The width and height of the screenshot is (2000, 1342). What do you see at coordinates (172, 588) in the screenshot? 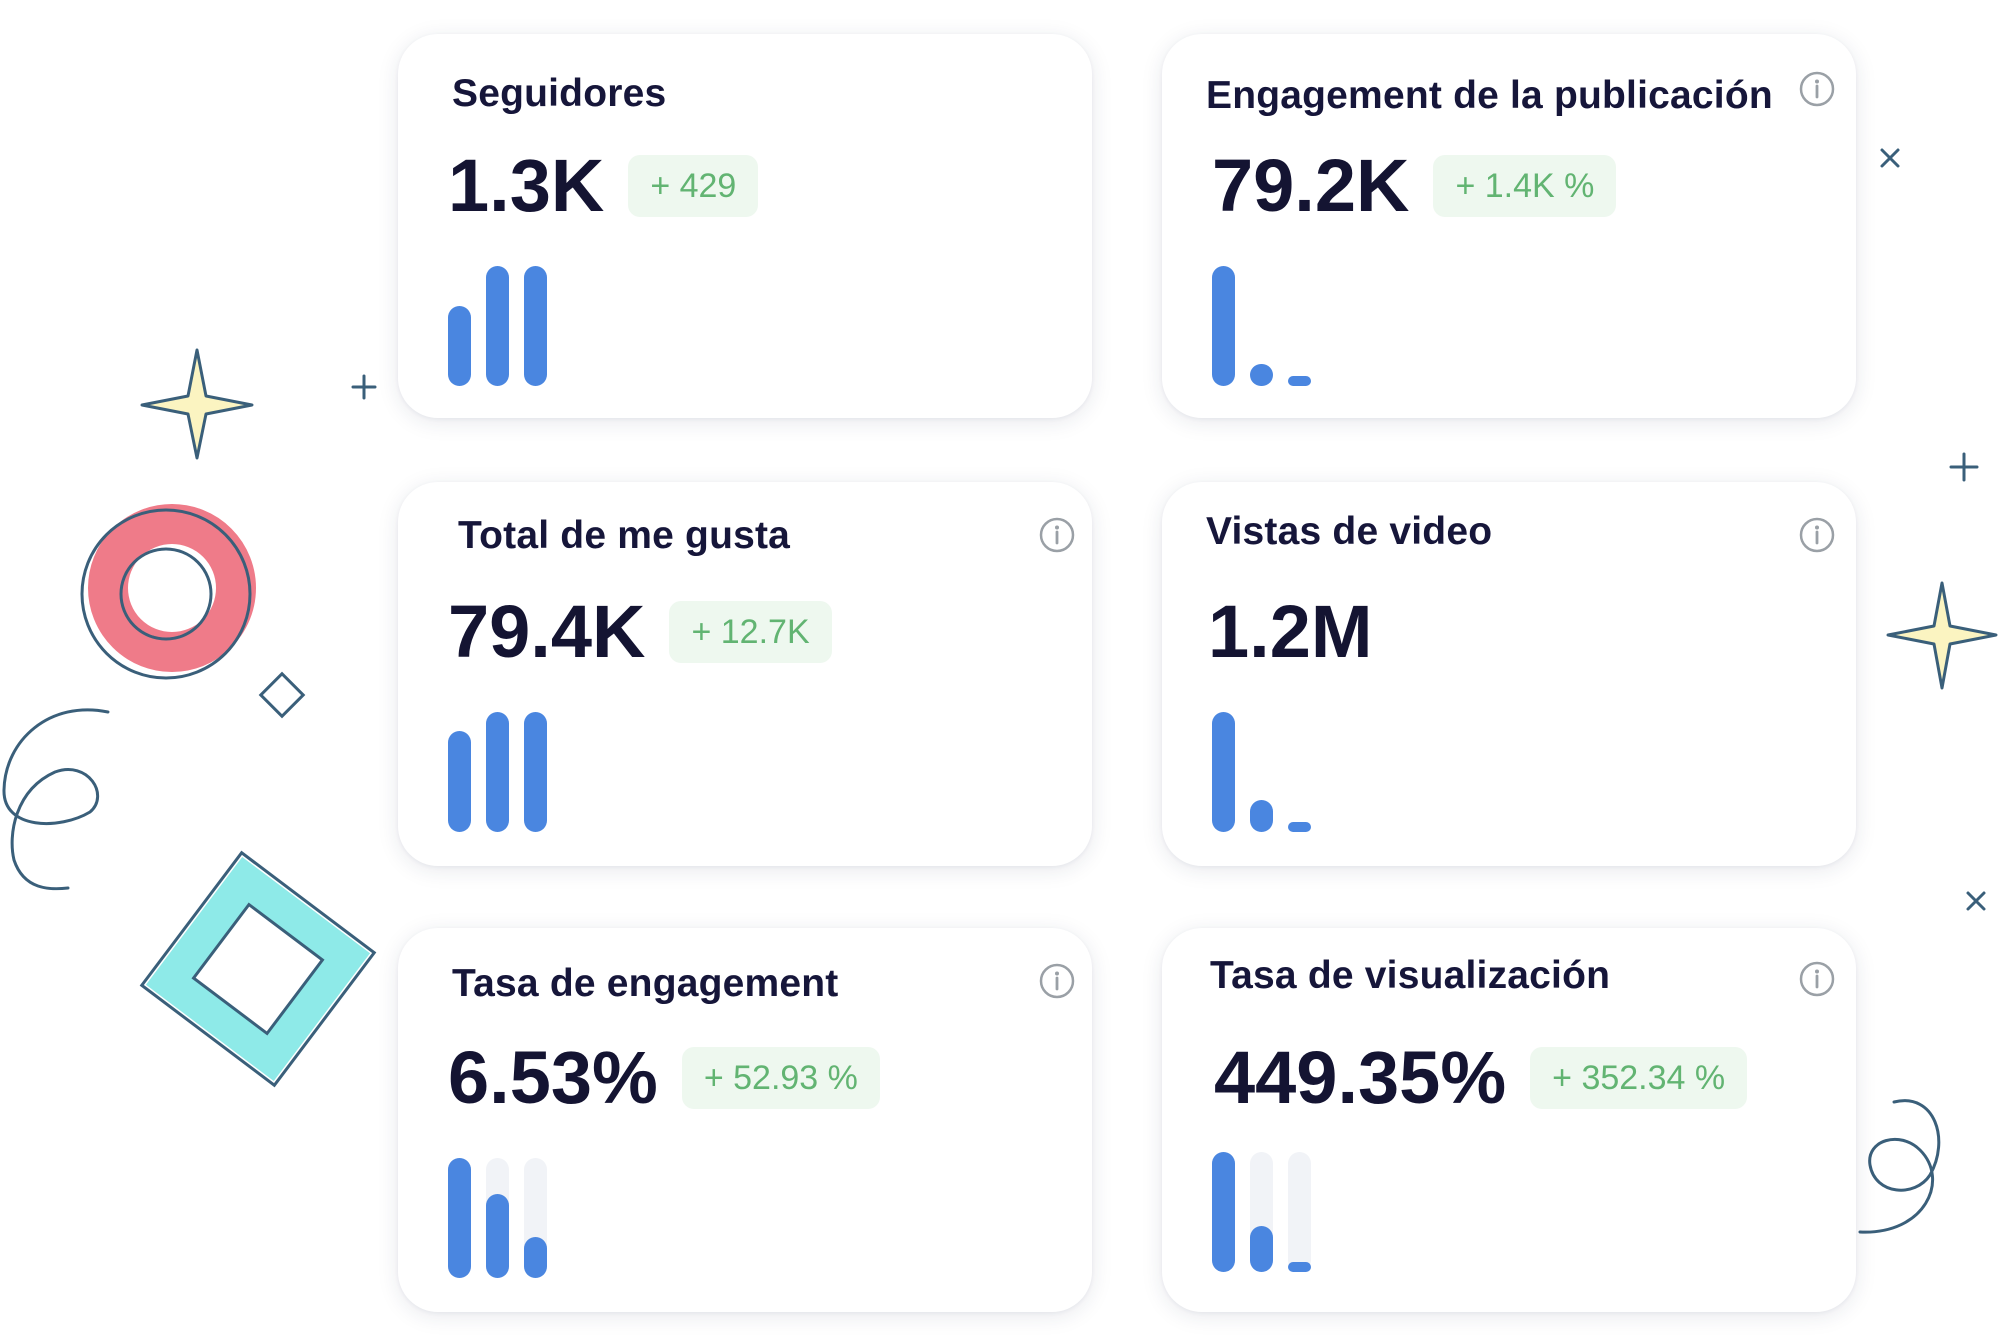
I see `pink-ring-shape` at bounding box center [172, 588].